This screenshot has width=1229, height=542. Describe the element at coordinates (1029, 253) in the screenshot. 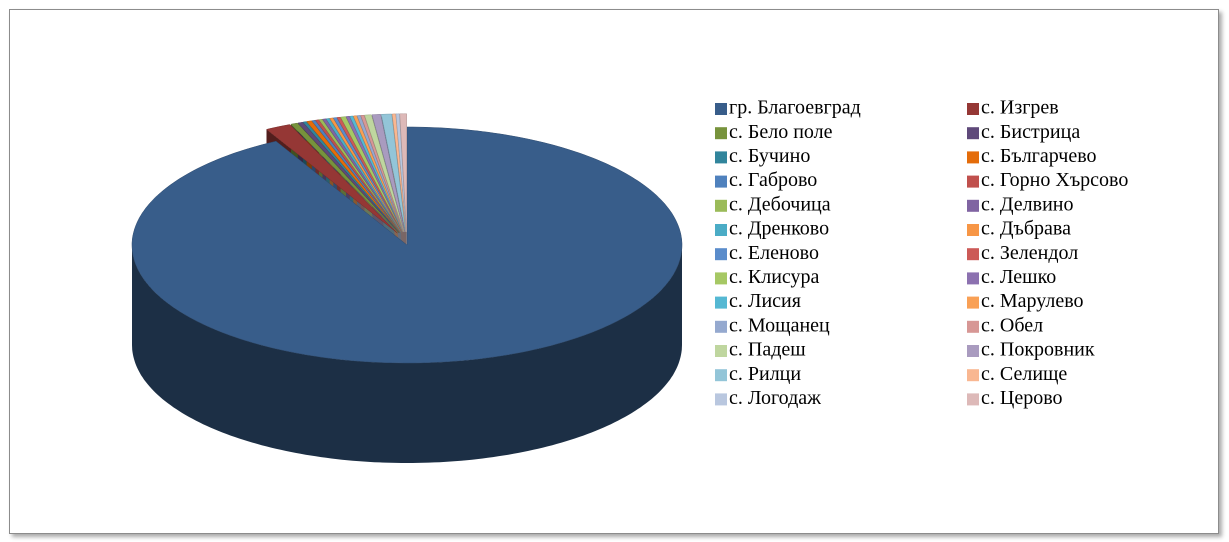

I see `legend-label: с. Зелендол` at that location.